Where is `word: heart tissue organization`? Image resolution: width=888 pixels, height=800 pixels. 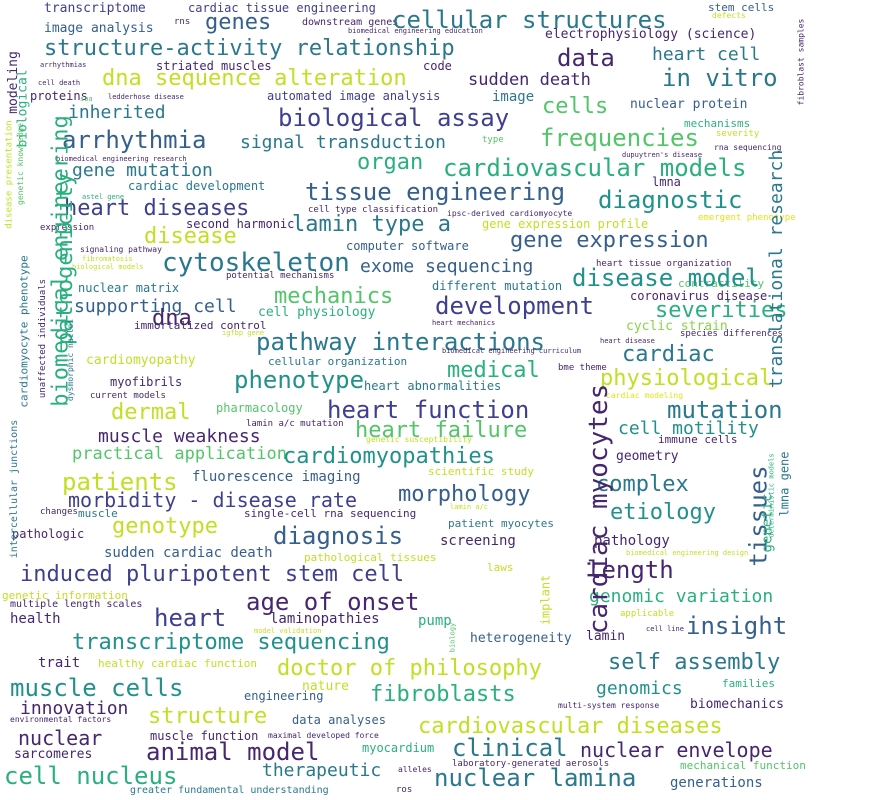
word: heart tissue organization is located at coordinates (664, 264).